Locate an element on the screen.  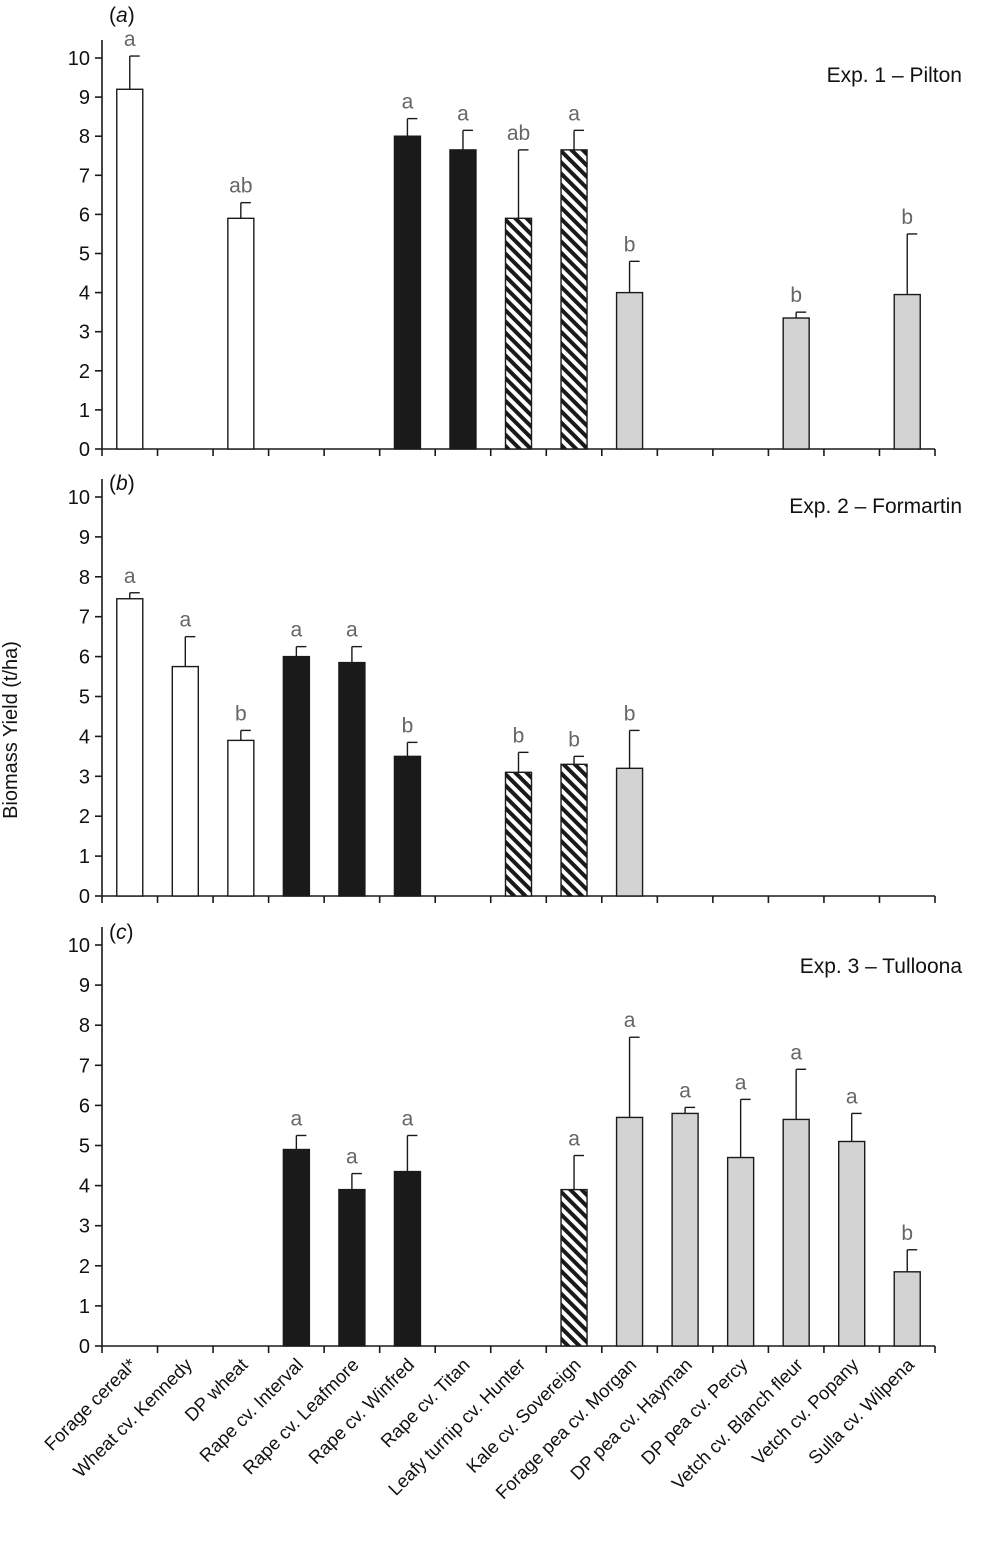
panel-letter-text: b is located at coordinates (122, 483).